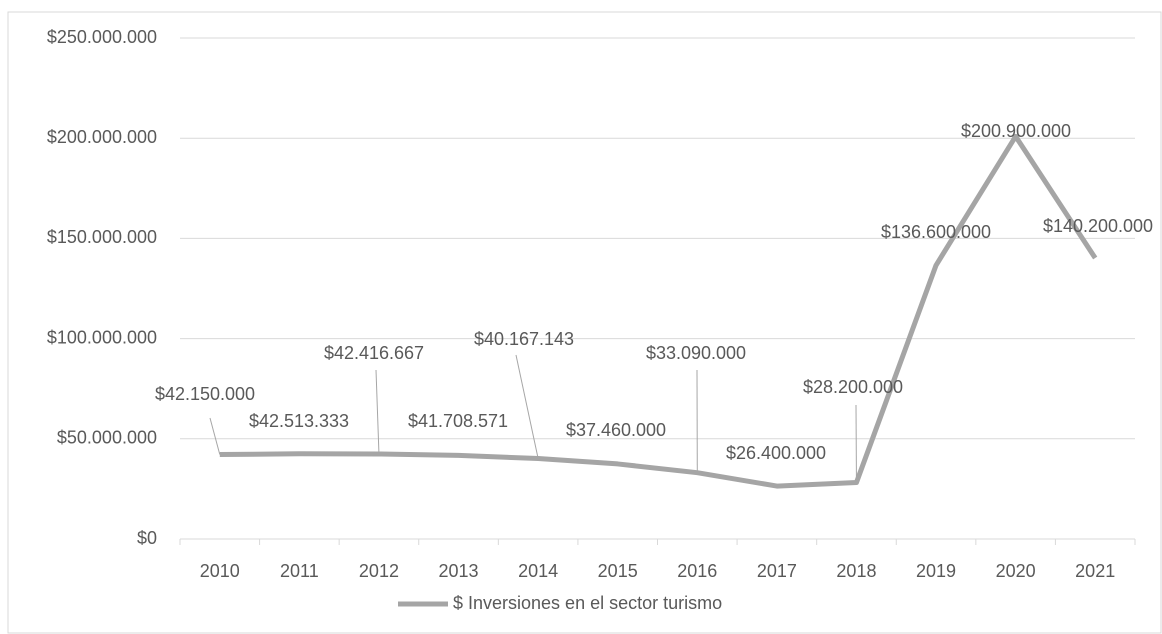  Describe the element at coordinates (220, 571) in the screenshot. I see `x-tick-label: 2010` at that location.